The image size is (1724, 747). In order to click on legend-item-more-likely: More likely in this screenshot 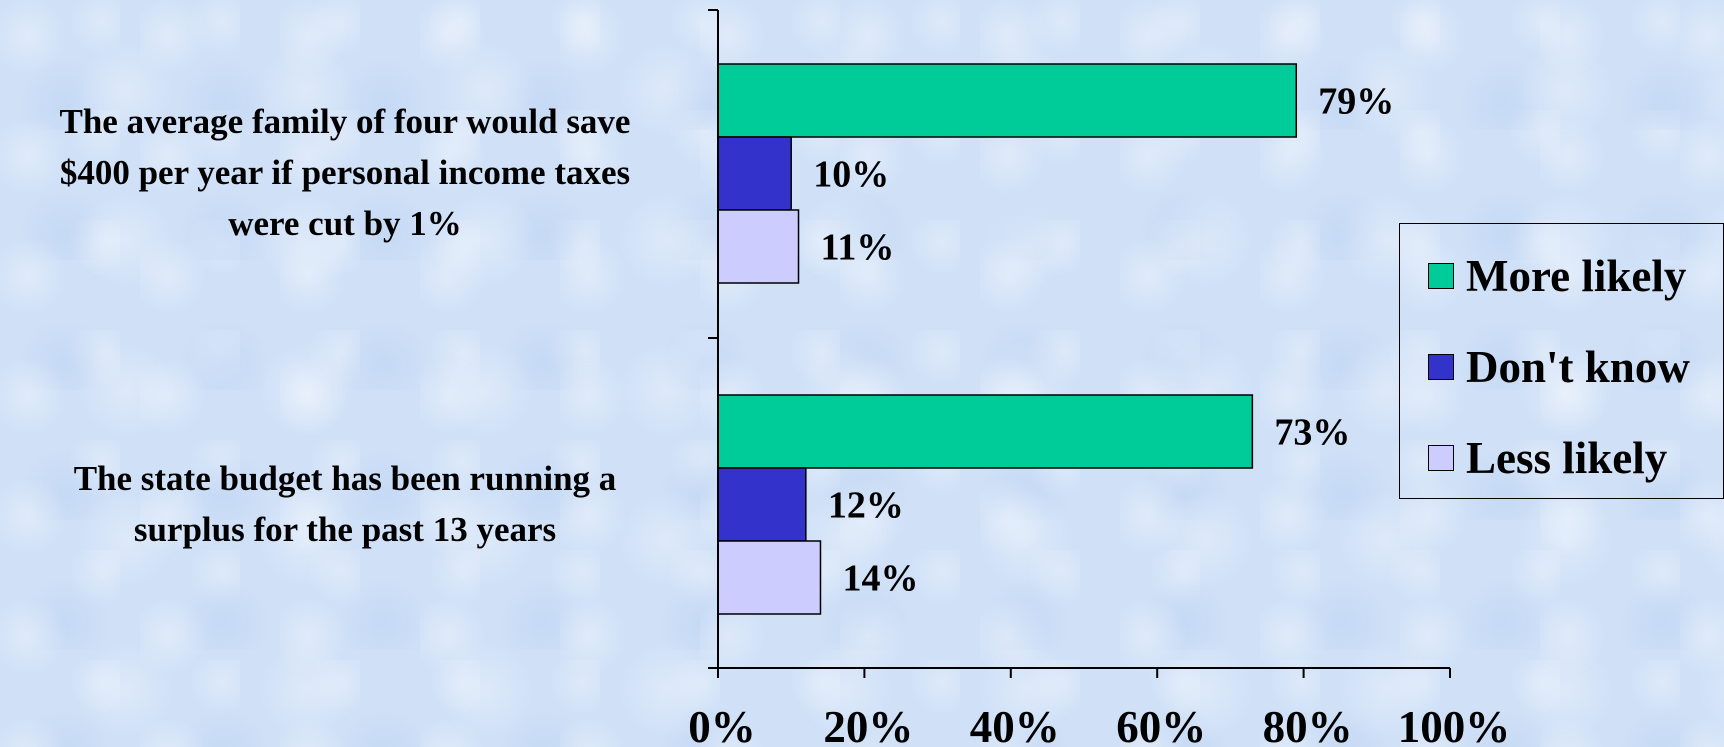, I will do `click(1557, 276)`.